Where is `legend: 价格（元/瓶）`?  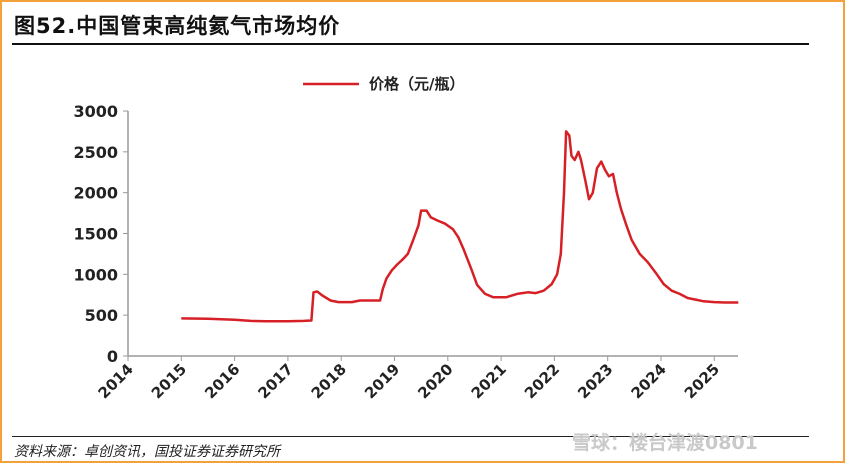
legend: 价格（元/瓶） is located at coordinates (383, 84).